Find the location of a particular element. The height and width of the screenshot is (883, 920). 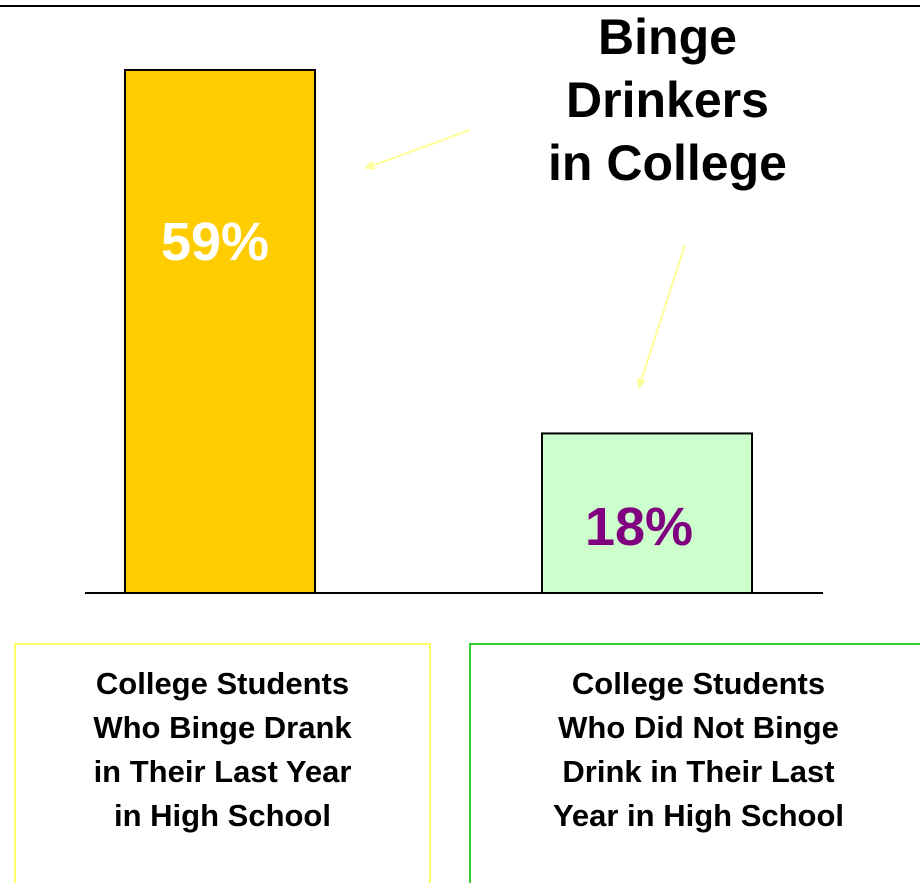

top-rule is located at coordinates (460, 6).